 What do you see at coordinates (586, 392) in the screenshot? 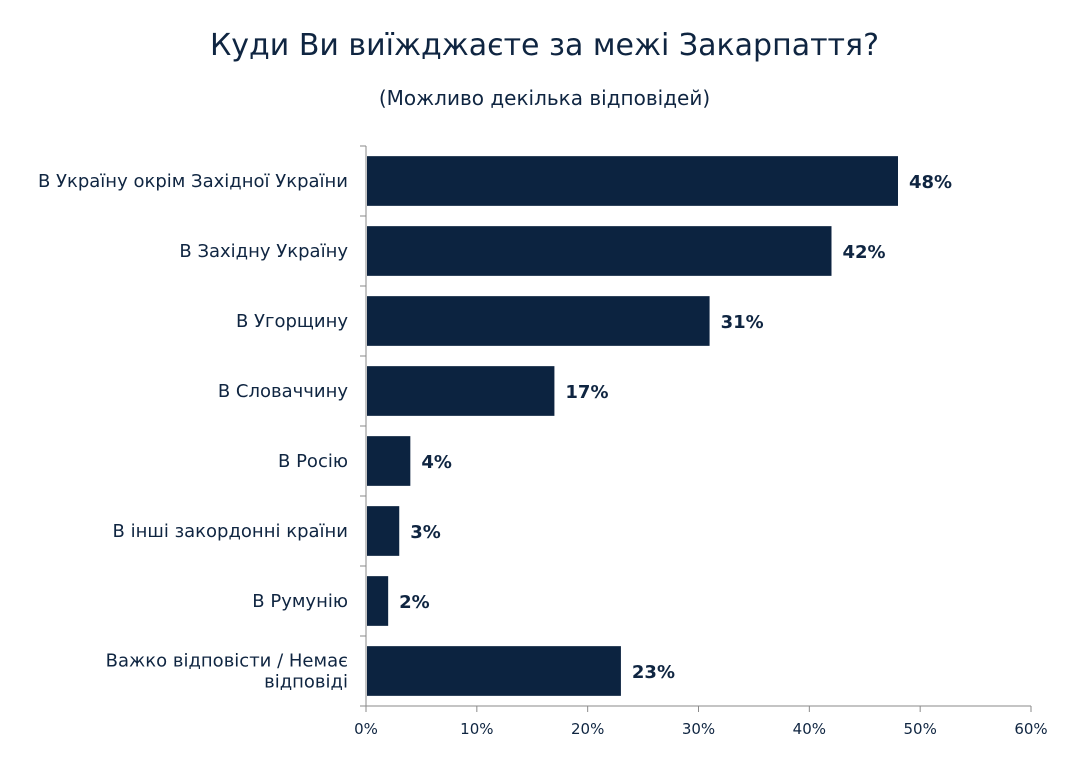
I see `value-label: 17%` at bounding box center [586, 392].